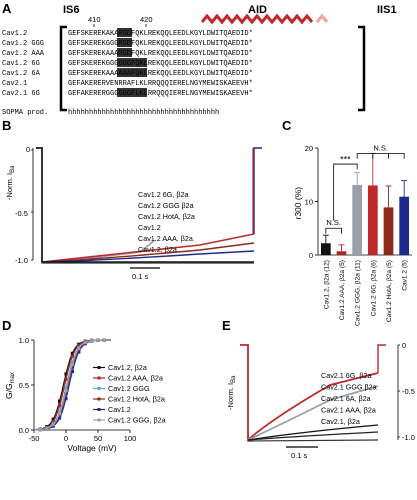 The height and width of the screenshot is (500, 417). I want to click on iis1-label: IIS1, so click(387, 10).